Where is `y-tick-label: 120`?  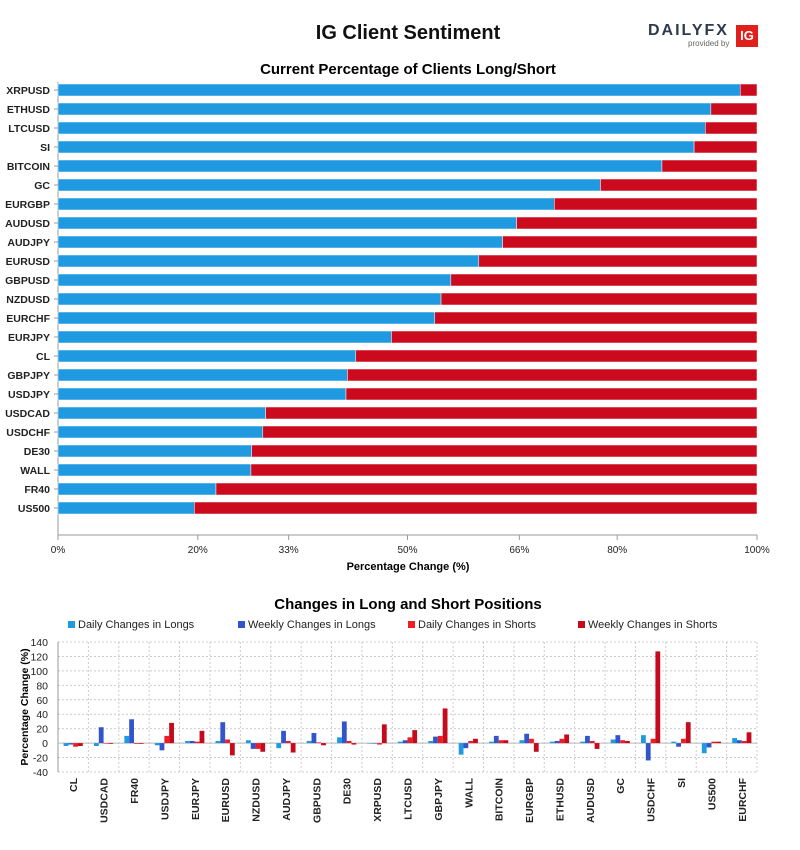 y-tick-label: 120 is located at coordinates (39, 657).